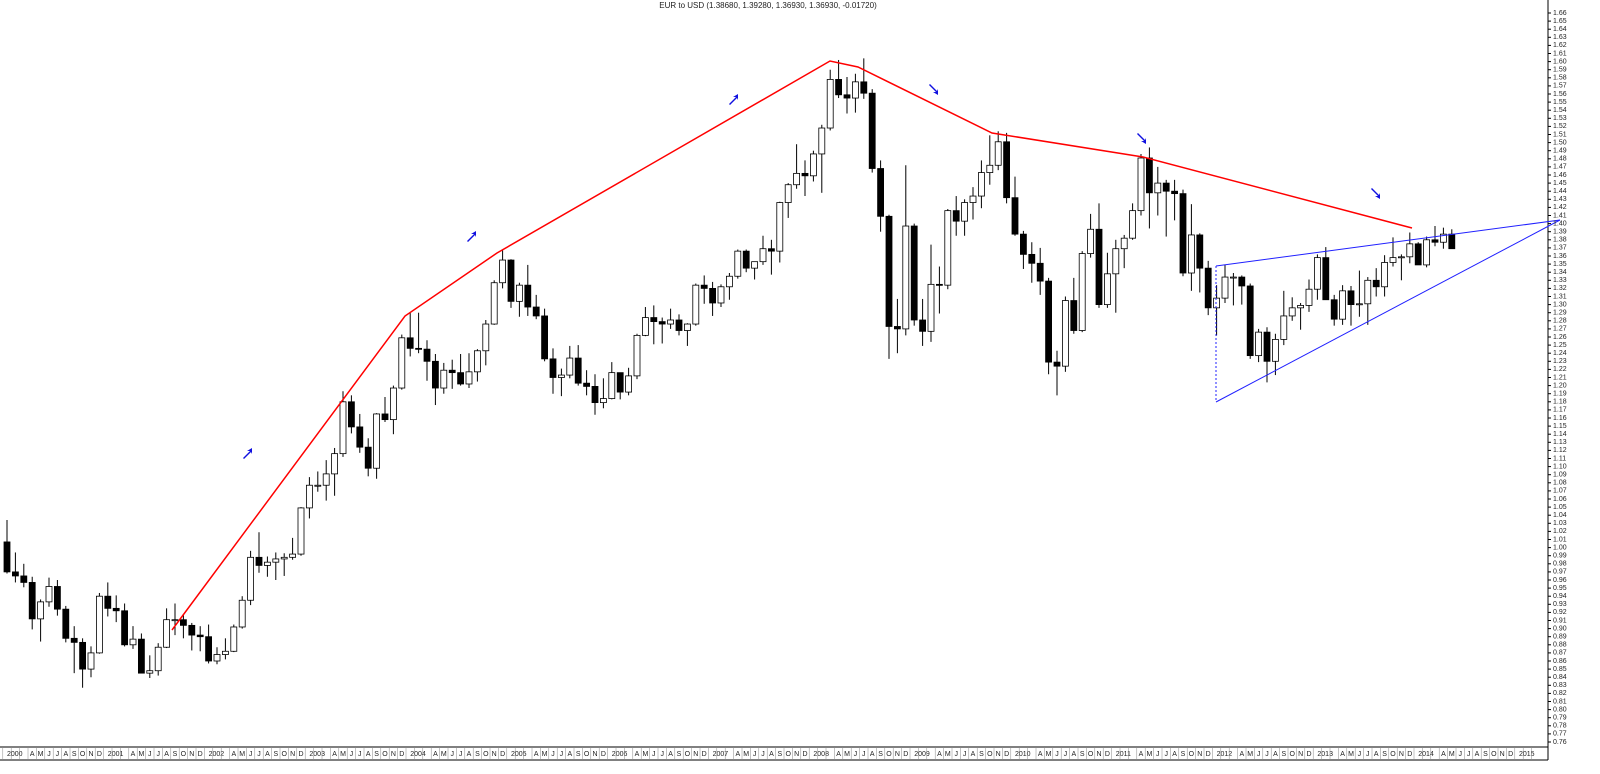 Image resolution: width=1600 pixels, height=774 pixels. I want to click on y-tick-label: 1.35, so click(1560, 264).